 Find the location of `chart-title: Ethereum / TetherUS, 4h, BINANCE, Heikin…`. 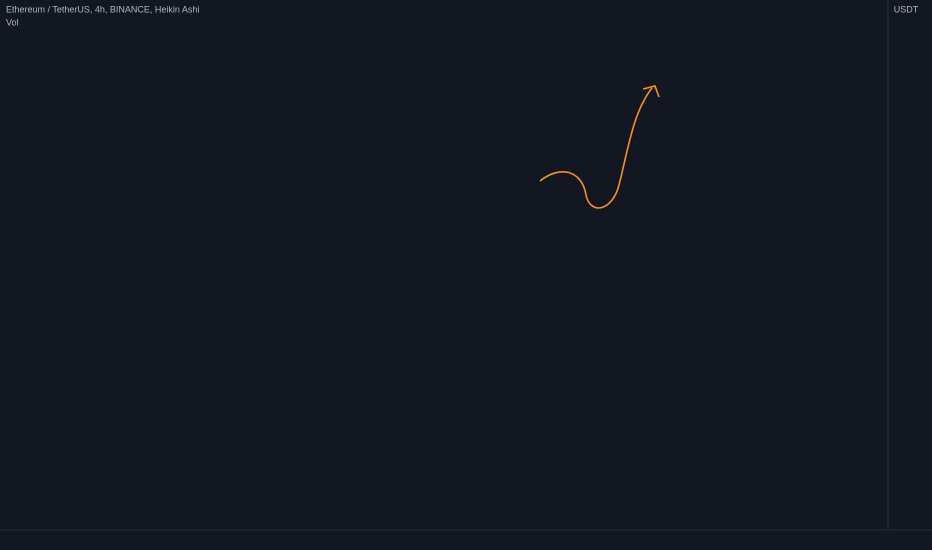

chart-title: Ethereum / TetherUS, 4h, BINANCE, Heikin… is located at coordinates (102, 9).